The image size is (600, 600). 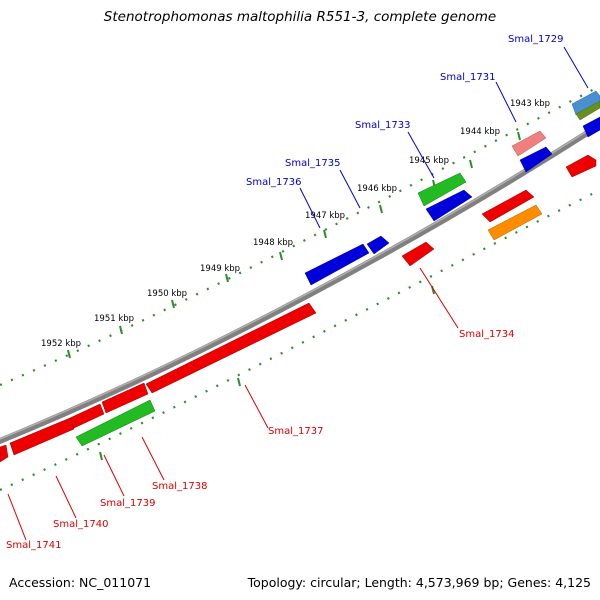 What do you see at coordinates (80, 524) in the screenshot?
I see `gene-label: Smal_1740` at bounding box center [80, 524].